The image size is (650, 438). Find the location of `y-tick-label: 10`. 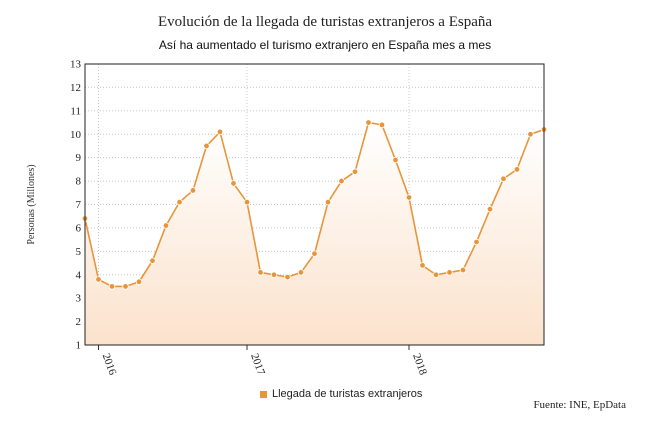

y-tick-label: 10 is located at coordinates (76, 135).